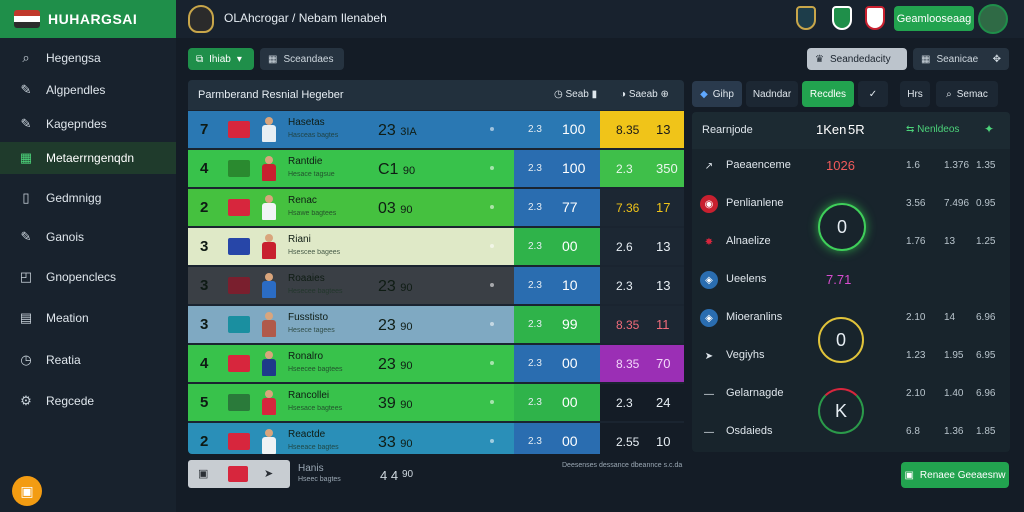 The width and height of the screenshot is (1024, 512). Describe the element at coordinates (299, 239) in the screenshot. I see `player-name: Riani` at that location.